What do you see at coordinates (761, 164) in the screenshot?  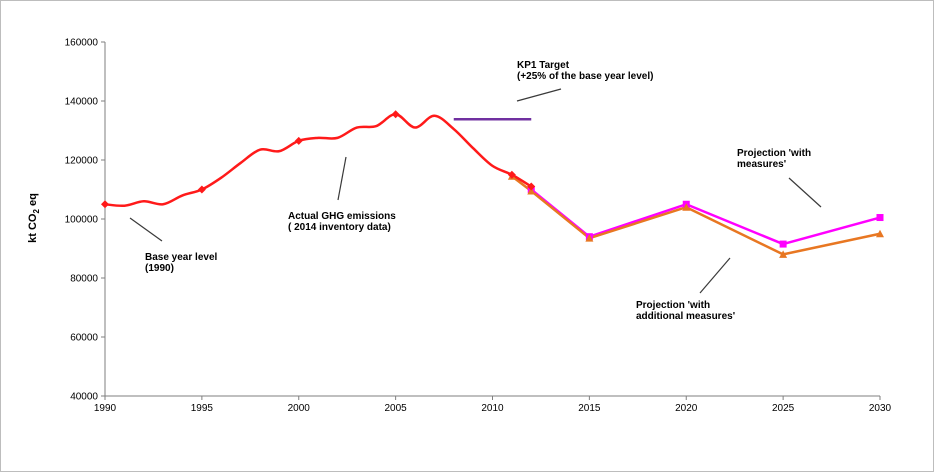 I see `annotation-wm-line-1: measures'` at bounding box center [761, 164].